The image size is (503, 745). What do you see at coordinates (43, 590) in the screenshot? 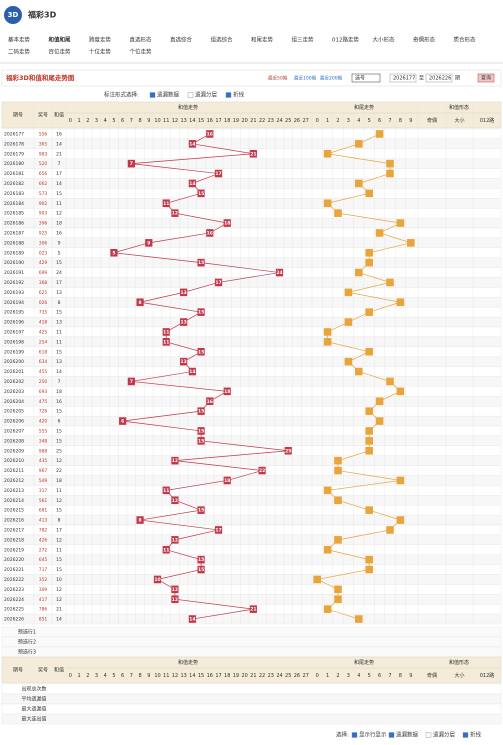
I see `prize-number: 309` at bounding box center [43, 590].